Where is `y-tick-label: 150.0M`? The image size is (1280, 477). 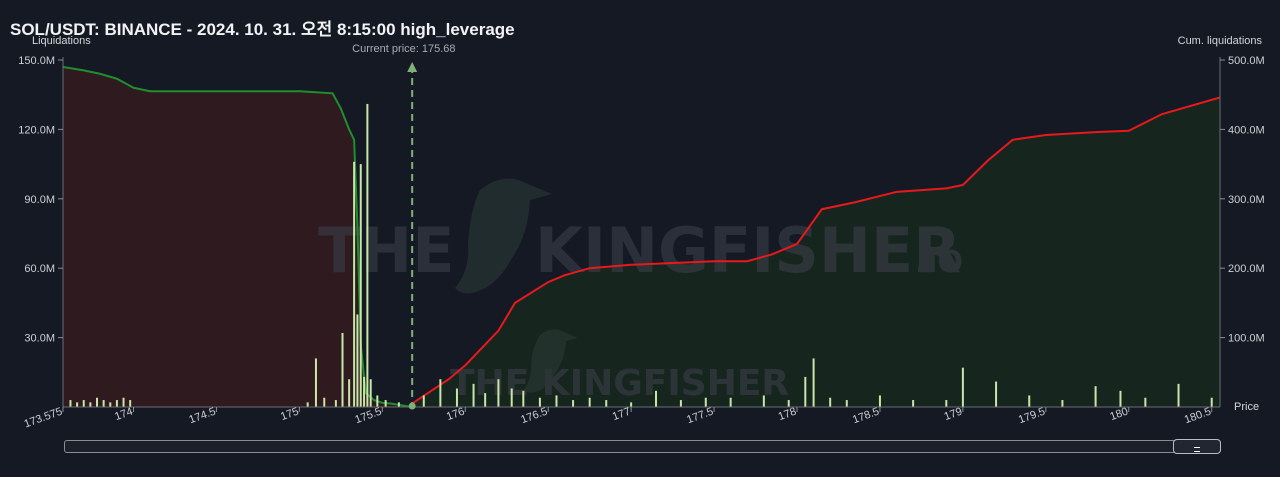 y-tick-label: 150.0M is located at coordinates (36, 61).